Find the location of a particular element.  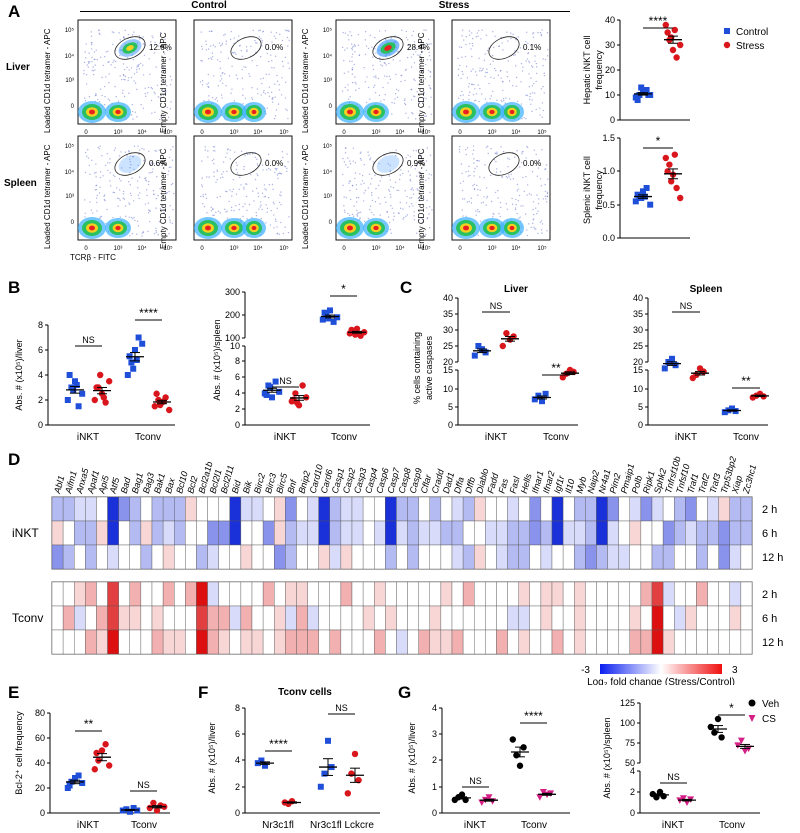

stress-point is located at coordinates (102, 750).